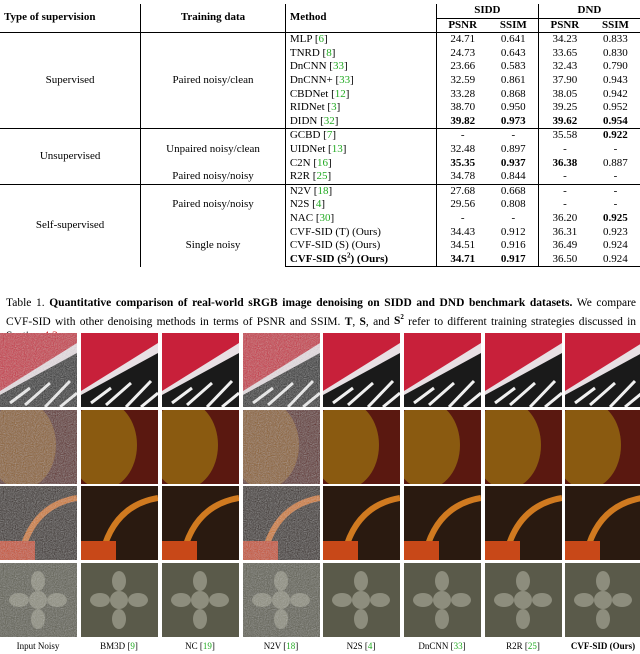 This screenshot has height=654, width=640. I want to click on image-label: DnCNN [33], so click(442, 646).